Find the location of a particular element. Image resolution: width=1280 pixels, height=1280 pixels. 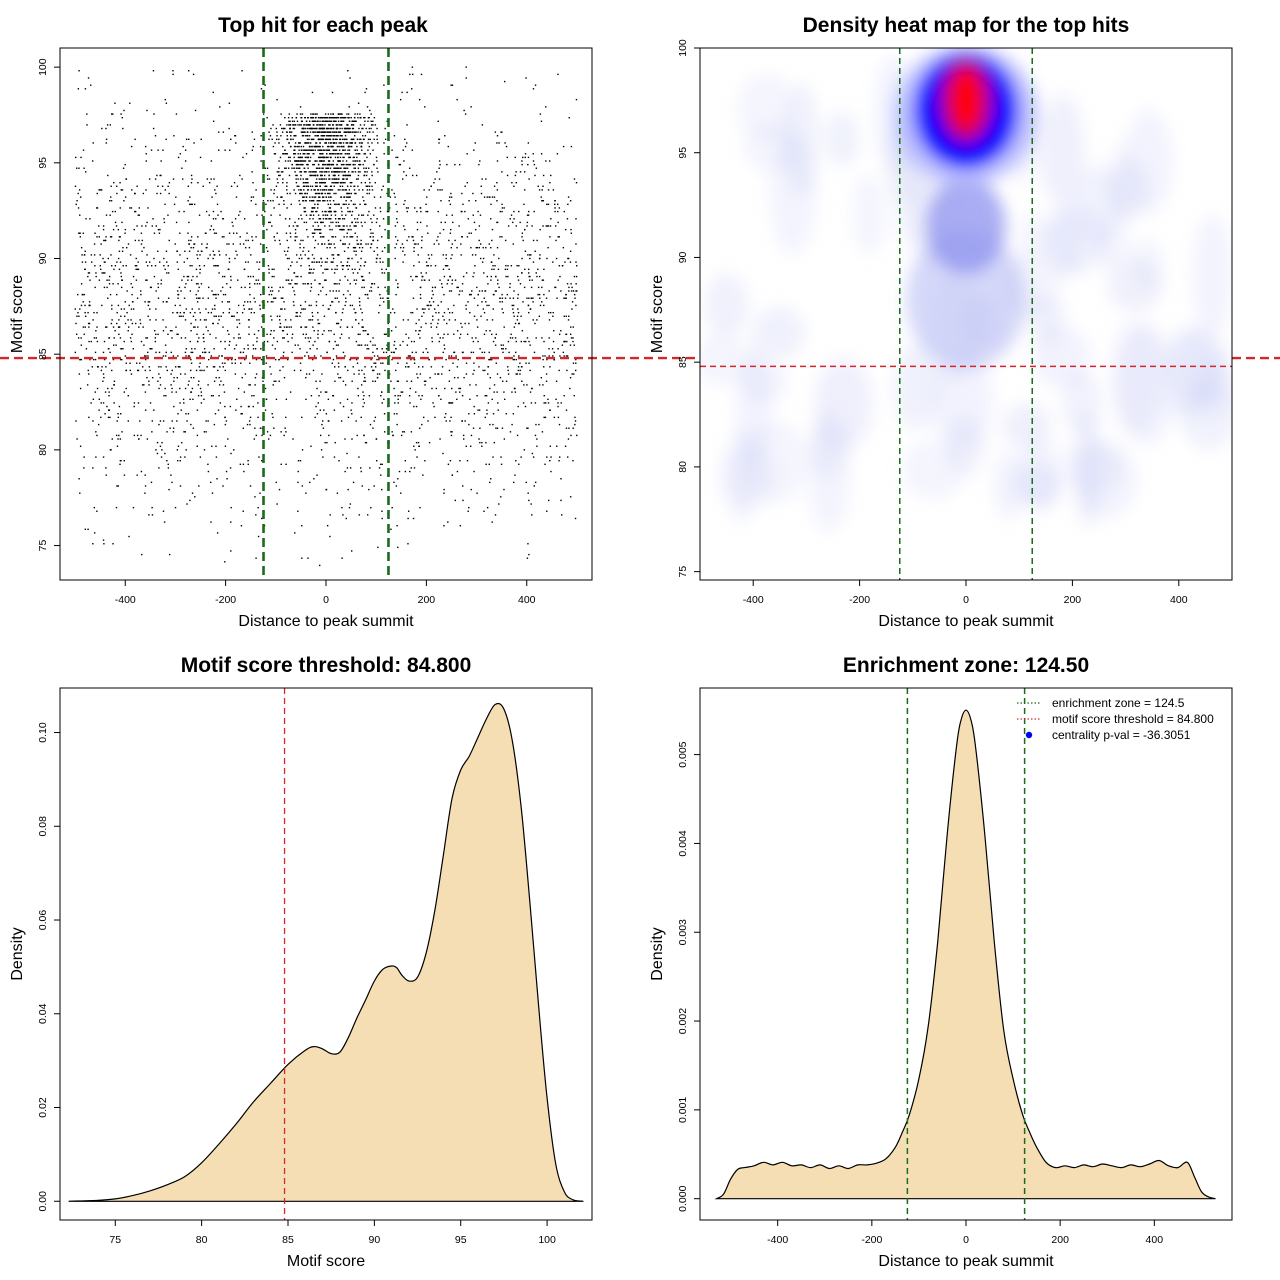

y-tick-label: 100 is located at coordinates (683, 48).